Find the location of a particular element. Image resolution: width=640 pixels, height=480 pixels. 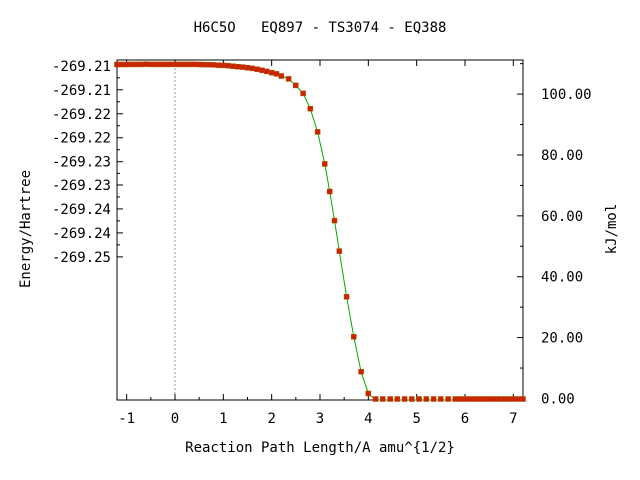

y2-axis-label: kJ/mol is located at coordinates (612, 229).